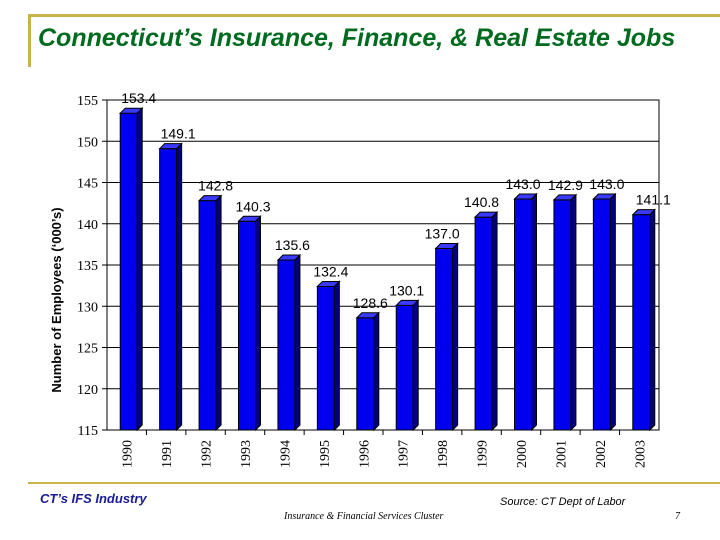 This screenshot has height=540, width=720. Describe the element at coordinates (87, 349) in the screenshot. I see `y-tick-label: 125` at that location.